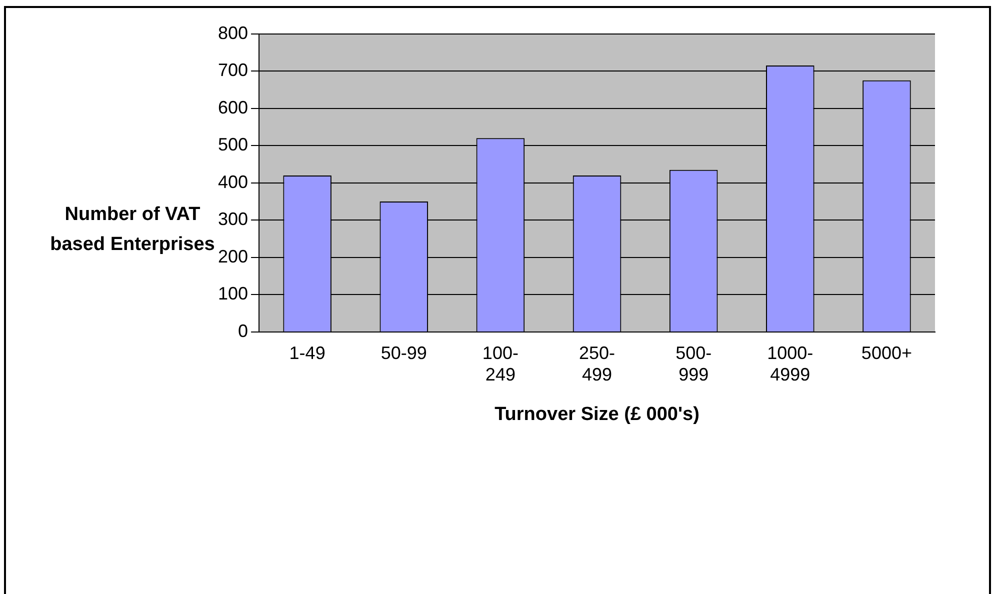 This screenshot has height=594, width=995. Describe the element at coordinates (233, 70) in the screenshot. I see `y-tick-label: 700` at that location.